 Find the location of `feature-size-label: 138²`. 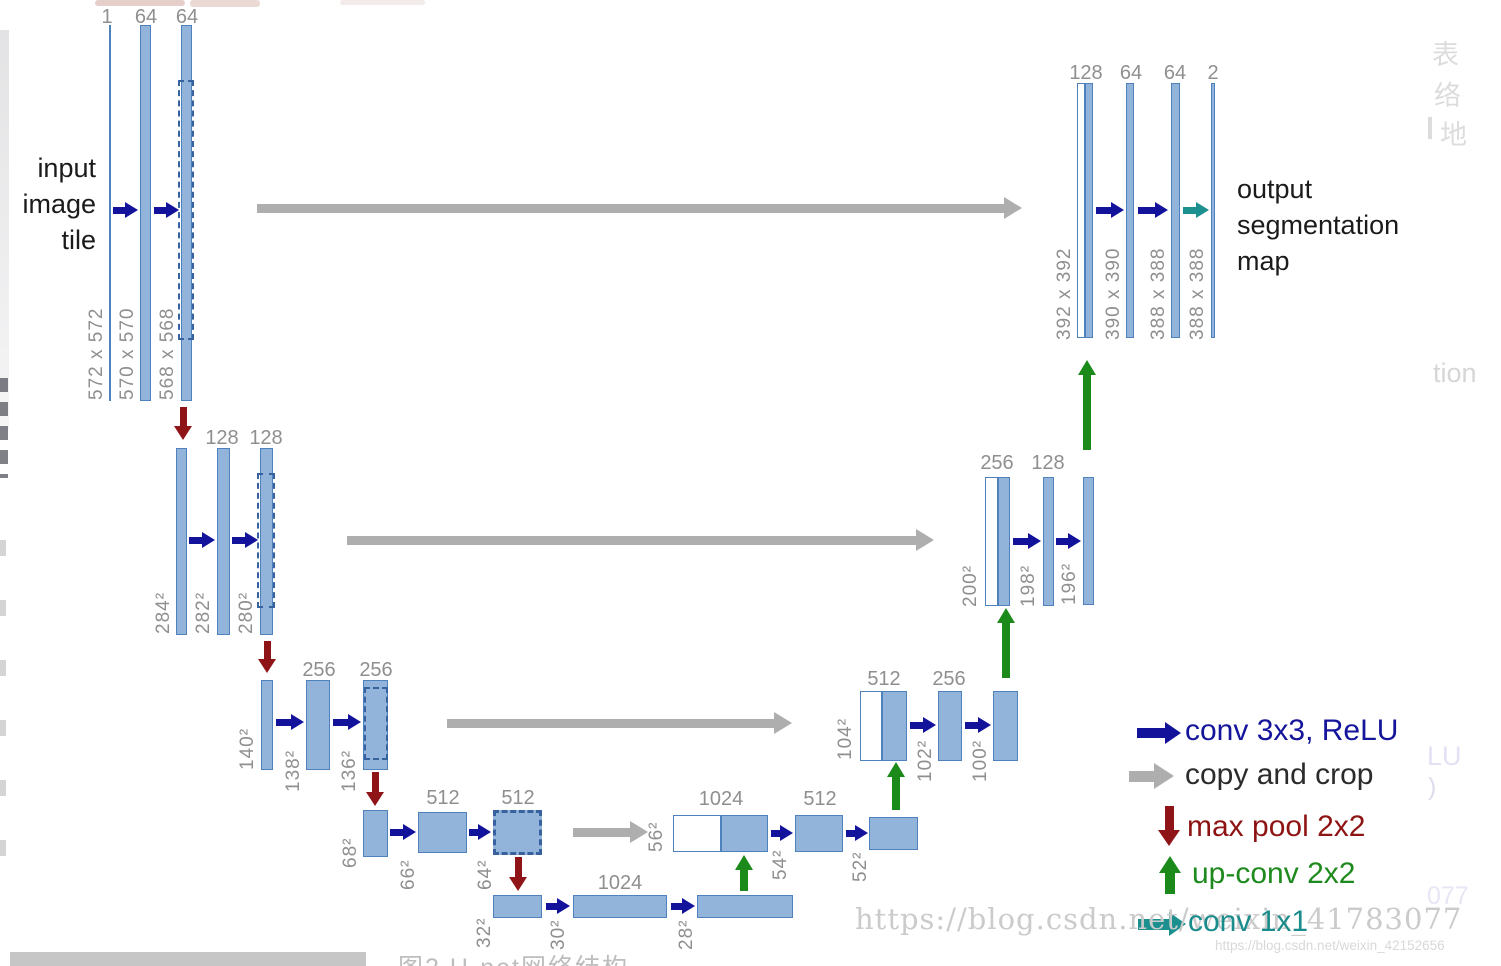

feature-size-label: 138² is located at coordinates (293, 770).